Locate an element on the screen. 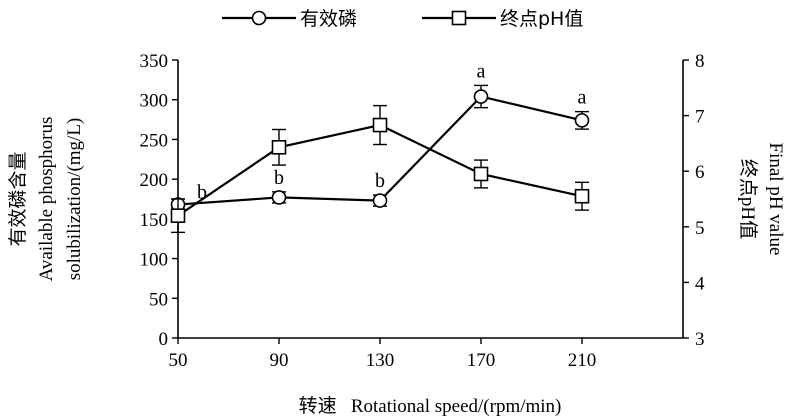  right-y-tick-label: 5 is located at coordinates (700, 228).